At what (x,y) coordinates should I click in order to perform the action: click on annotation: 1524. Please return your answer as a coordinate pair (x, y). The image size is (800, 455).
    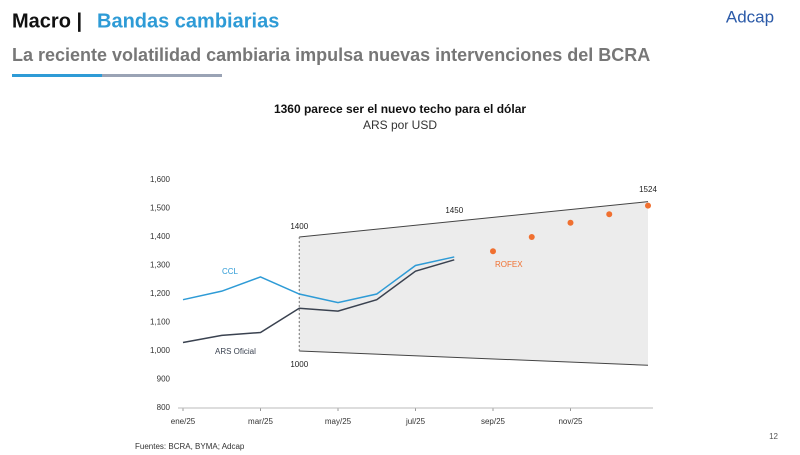
    Looking at the image, I should click on (648, 189).